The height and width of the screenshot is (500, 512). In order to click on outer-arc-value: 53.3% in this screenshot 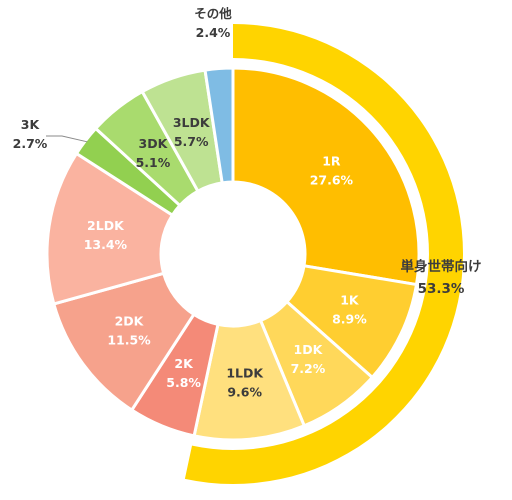, I will do `click(441, 289)`.